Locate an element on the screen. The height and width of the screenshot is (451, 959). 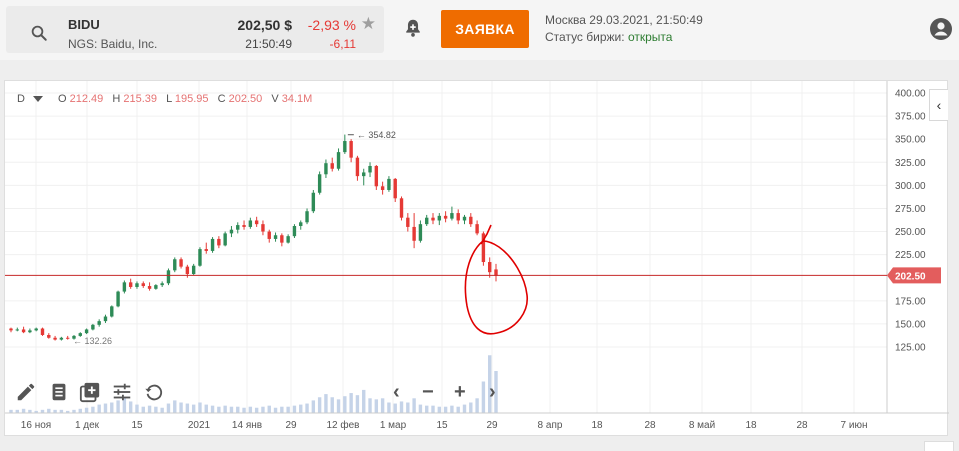
x-tick-label: 8 апр is located at coordinates (550, 425).